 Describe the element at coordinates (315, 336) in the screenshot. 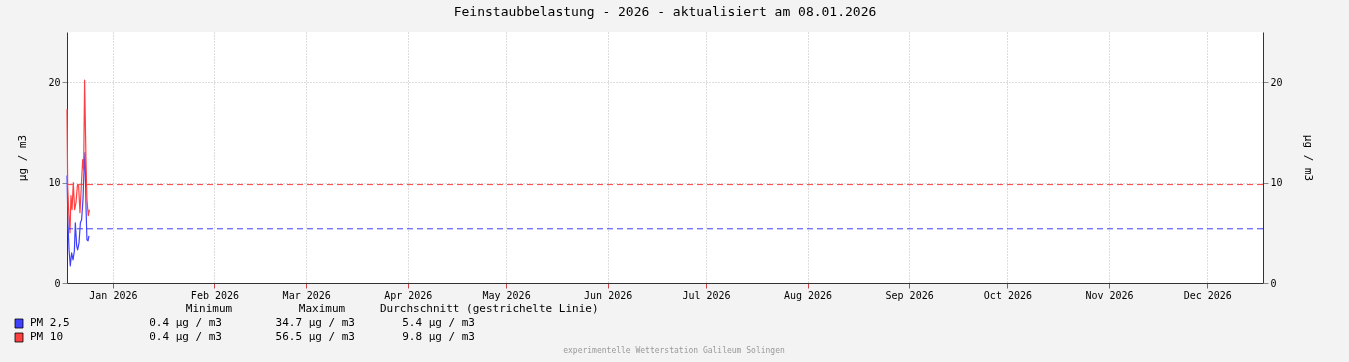

I see `text: 56.5 µg / m3` at that location.